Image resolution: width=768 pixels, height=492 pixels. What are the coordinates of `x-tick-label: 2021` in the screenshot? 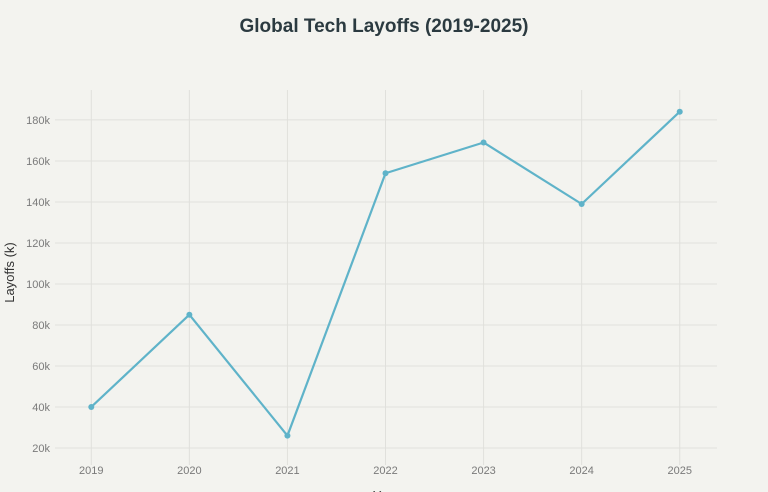 It's located at (287, 471).